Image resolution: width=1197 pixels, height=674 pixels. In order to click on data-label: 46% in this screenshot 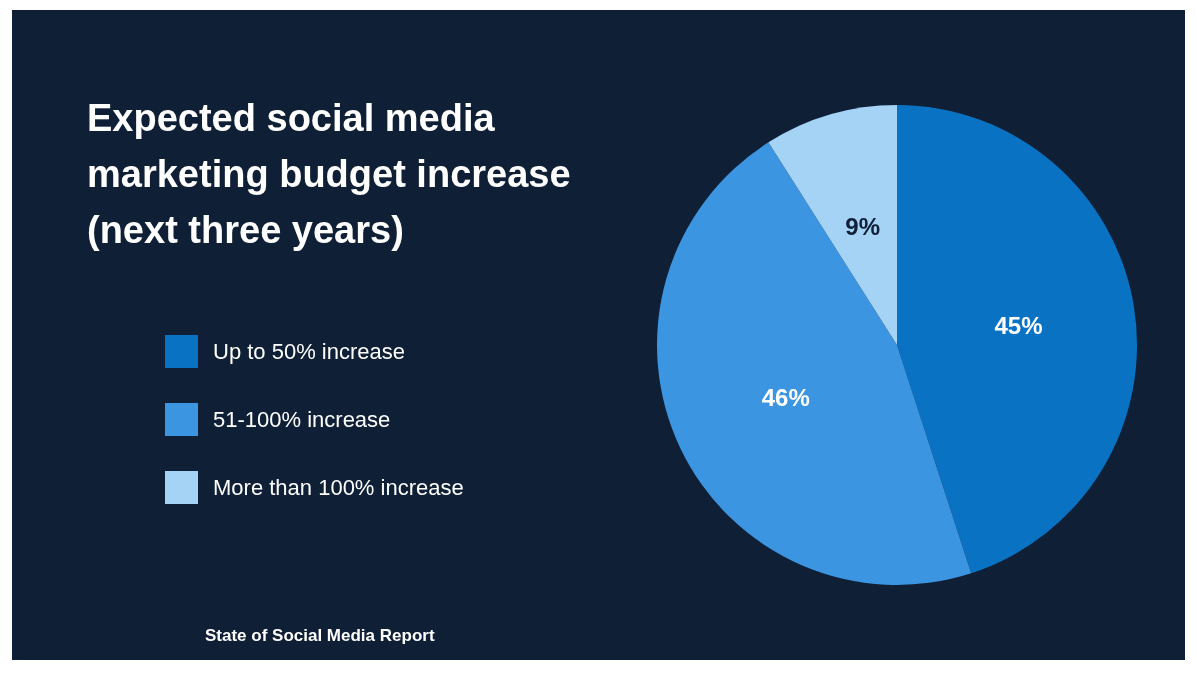, I will do `click(785, 397)`.